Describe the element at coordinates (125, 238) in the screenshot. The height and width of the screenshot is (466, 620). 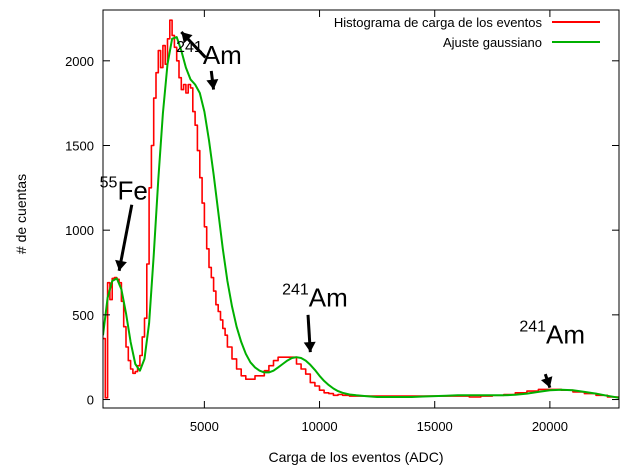
I see `annotation-arrow-shaft` at that location.